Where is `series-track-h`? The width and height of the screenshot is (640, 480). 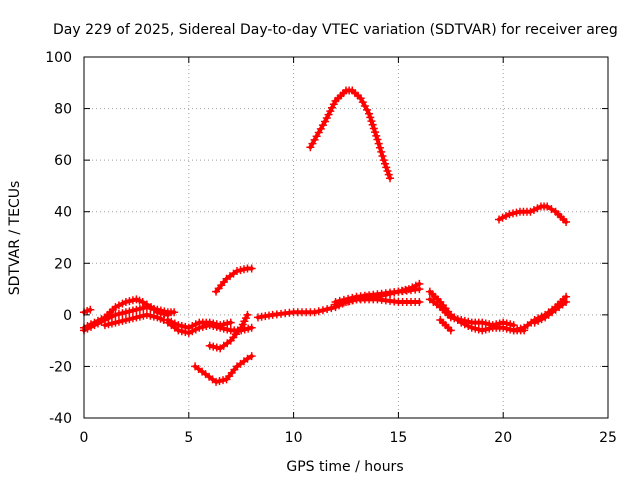
series-track-h is located at coordinates (228, 331).